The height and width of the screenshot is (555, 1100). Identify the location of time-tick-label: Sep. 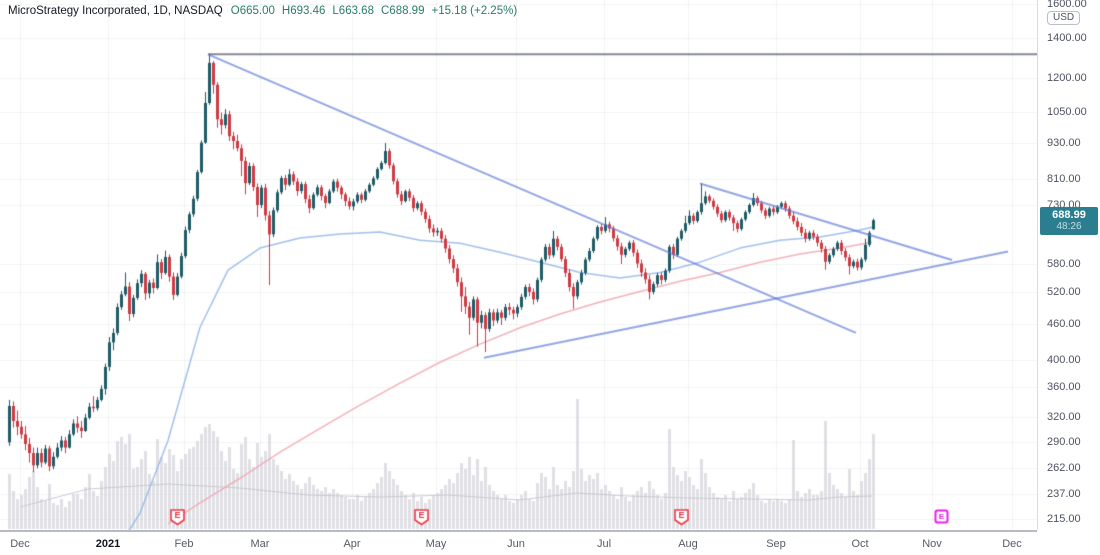
(776, 544).